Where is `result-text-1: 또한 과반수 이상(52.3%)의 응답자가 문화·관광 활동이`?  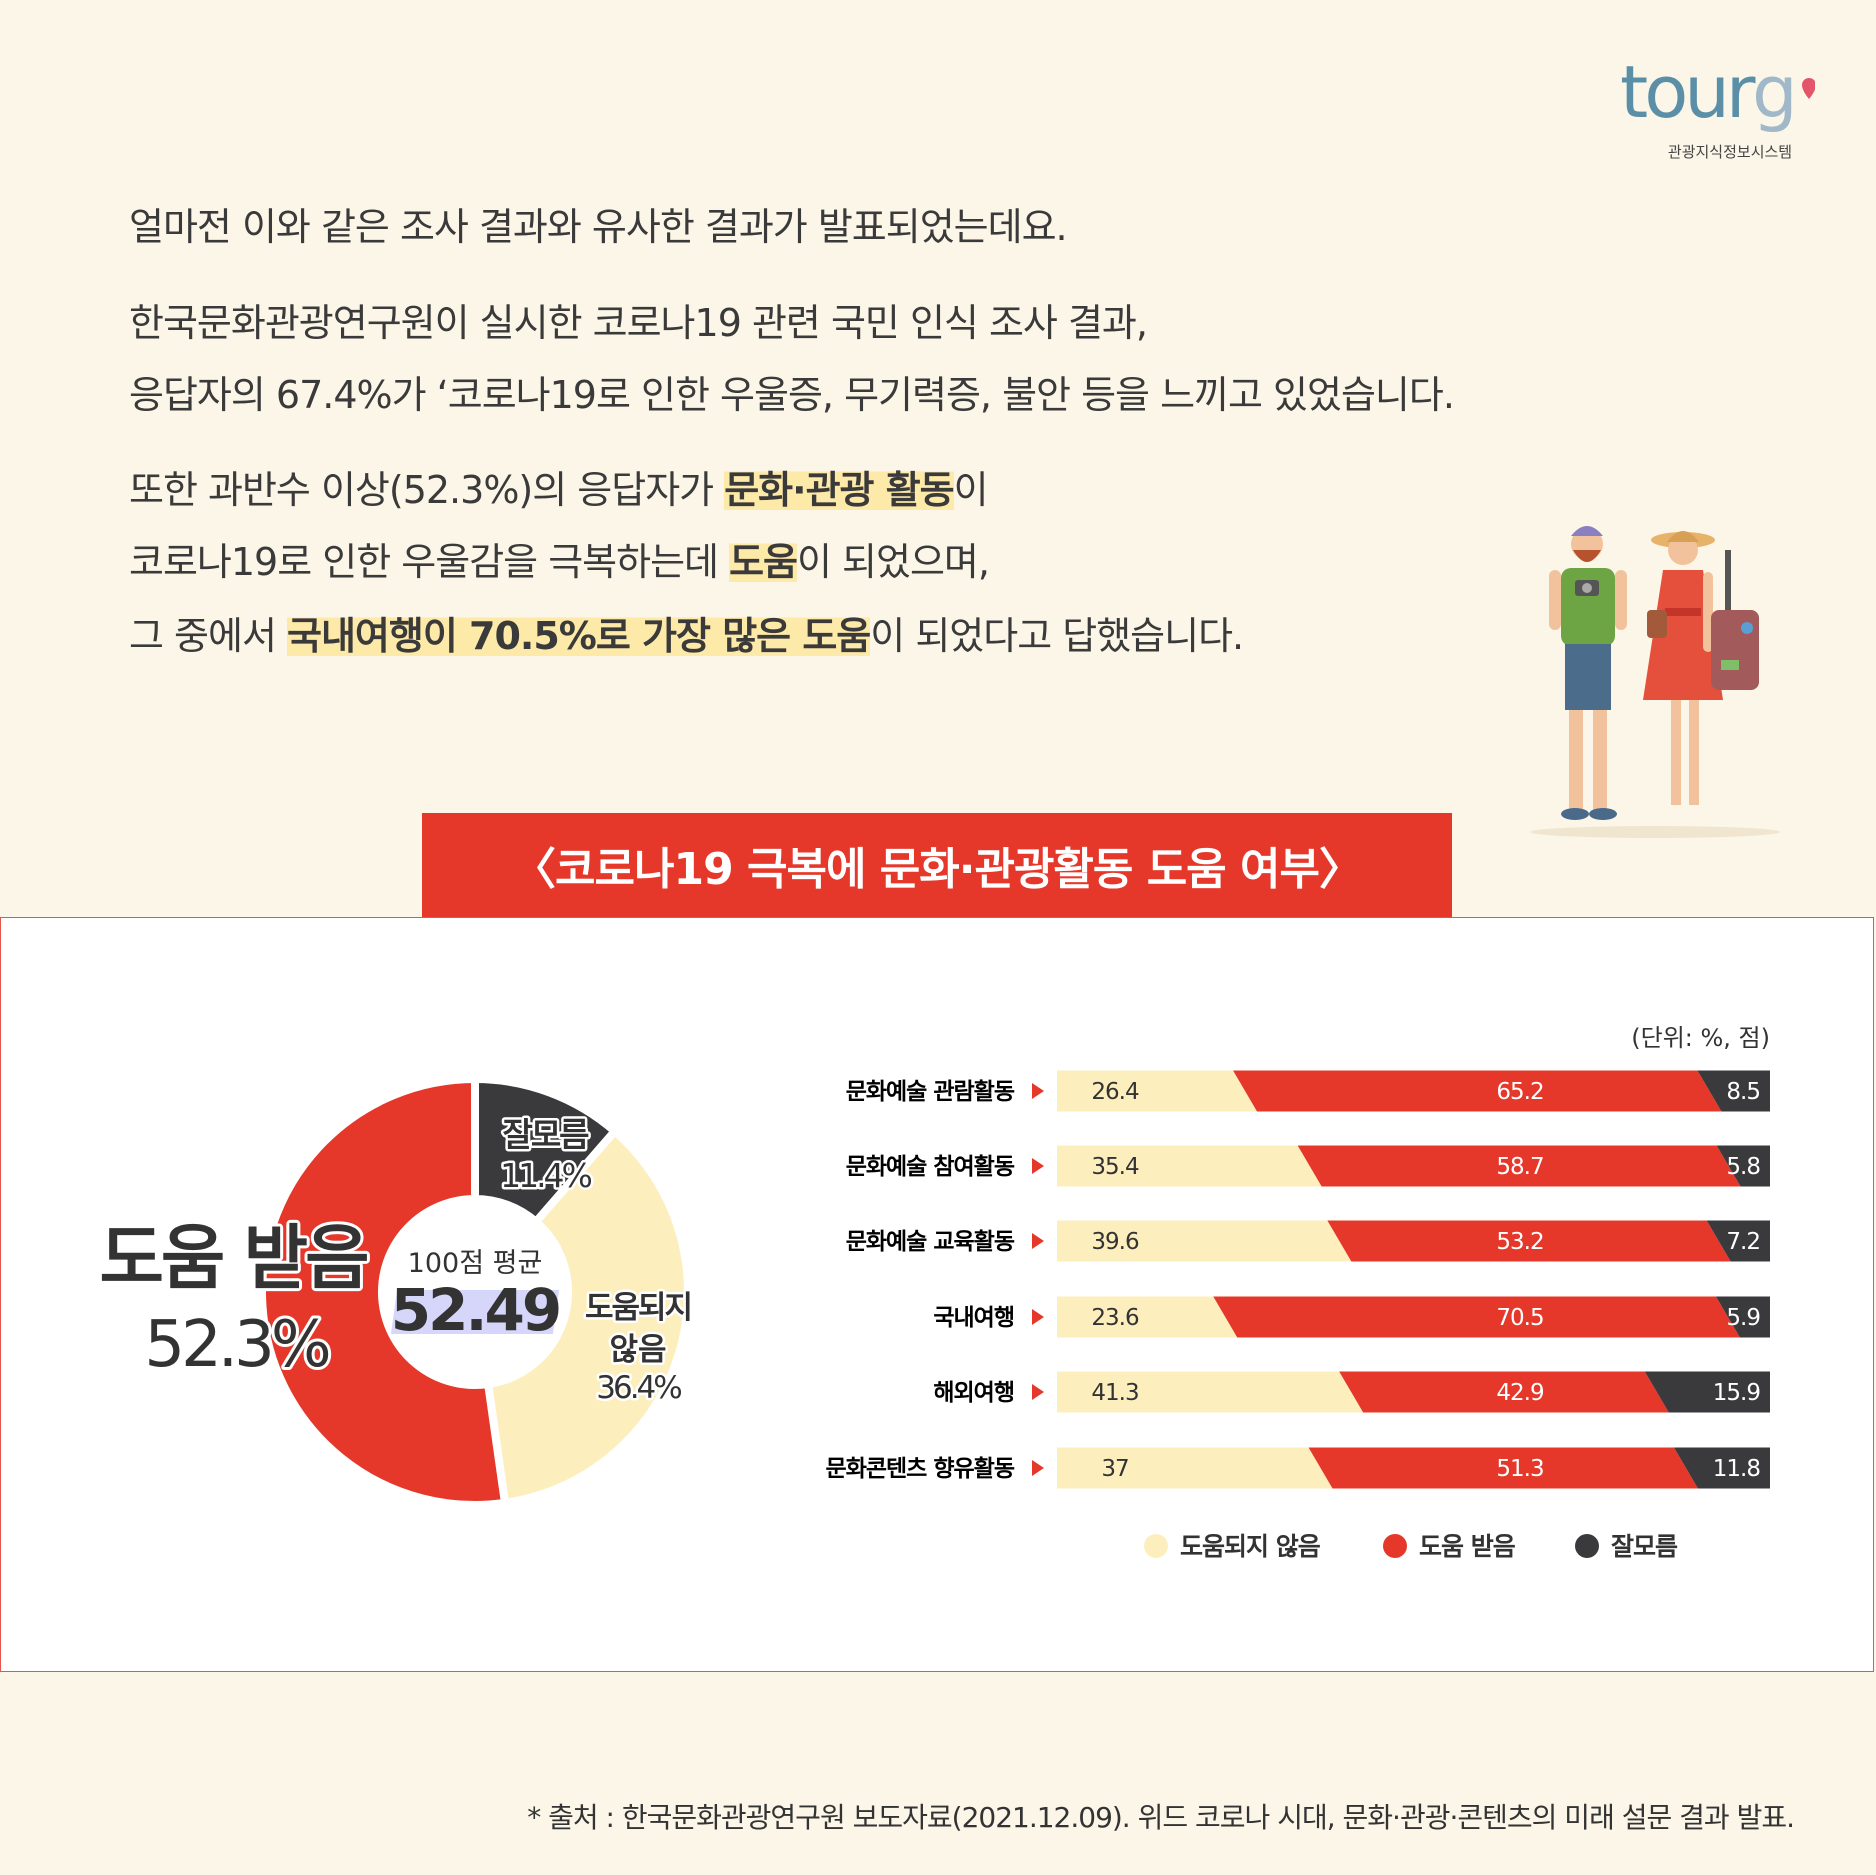
result-text-1: 또한 과반수 이상(52.3%)의 응답자가 문화·관광 활동이 is located at coordinates (559, 490).